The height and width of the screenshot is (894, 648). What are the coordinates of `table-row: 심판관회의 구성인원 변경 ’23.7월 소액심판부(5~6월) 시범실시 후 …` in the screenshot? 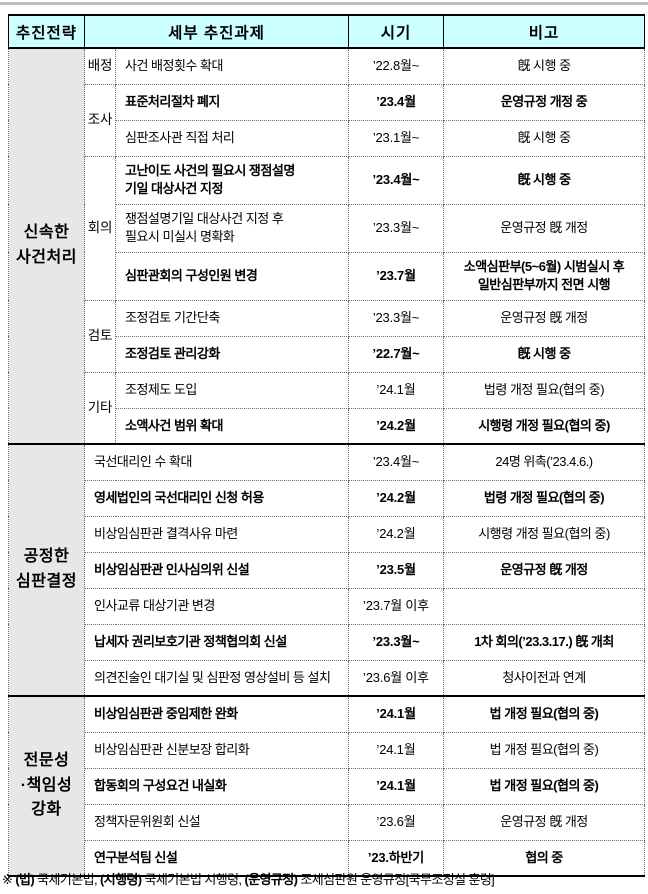 It's located at (327, 276).